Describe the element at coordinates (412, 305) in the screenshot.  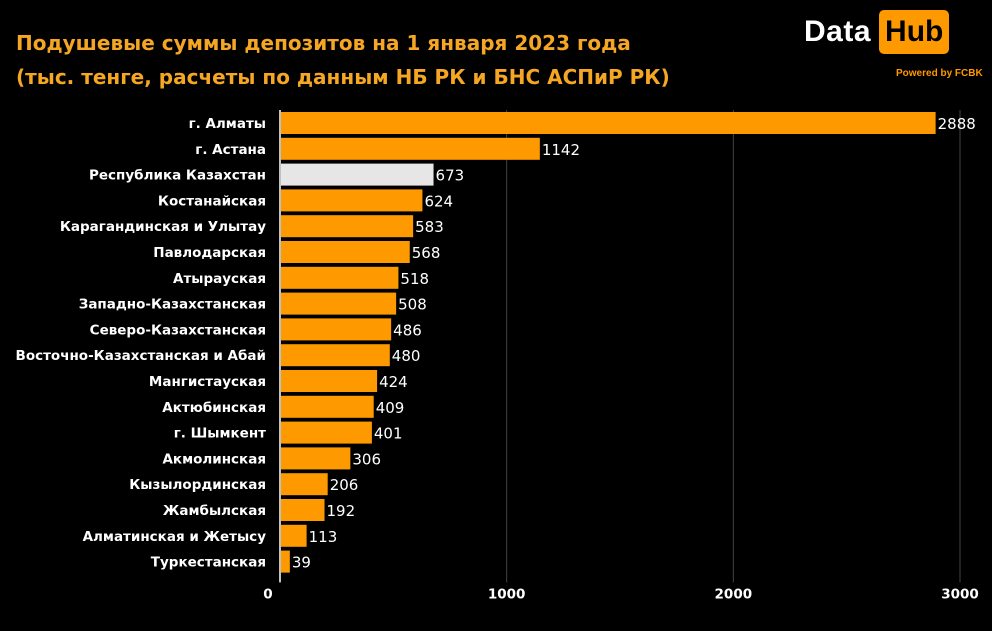
I see `value-label-7: 508` at that location.